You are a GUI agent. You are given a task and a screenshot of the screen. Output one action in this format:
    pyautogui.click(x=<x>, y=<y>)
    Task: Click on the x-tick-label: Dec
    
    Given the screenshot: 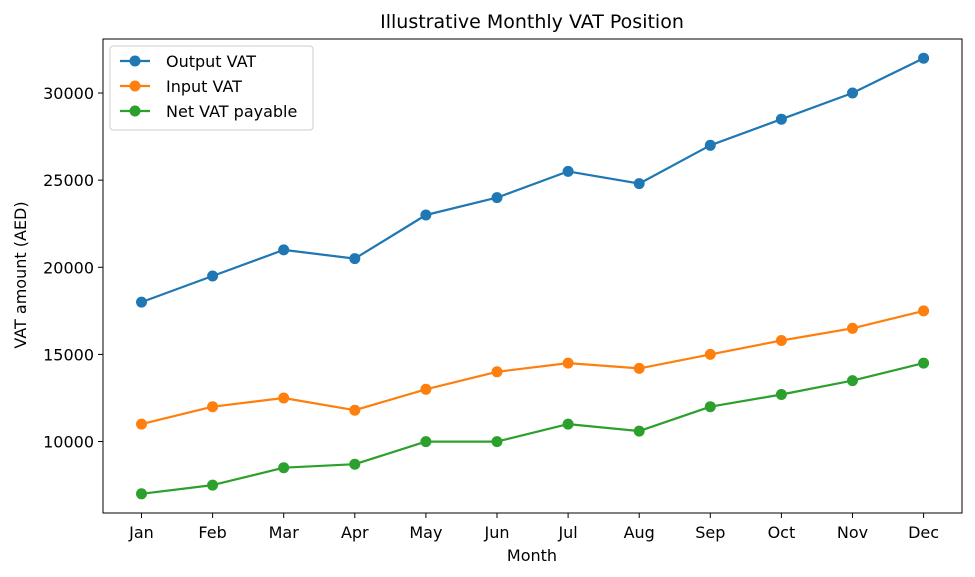 What is the action you would take?
    pyautogui.click(x=923, y=532)
    